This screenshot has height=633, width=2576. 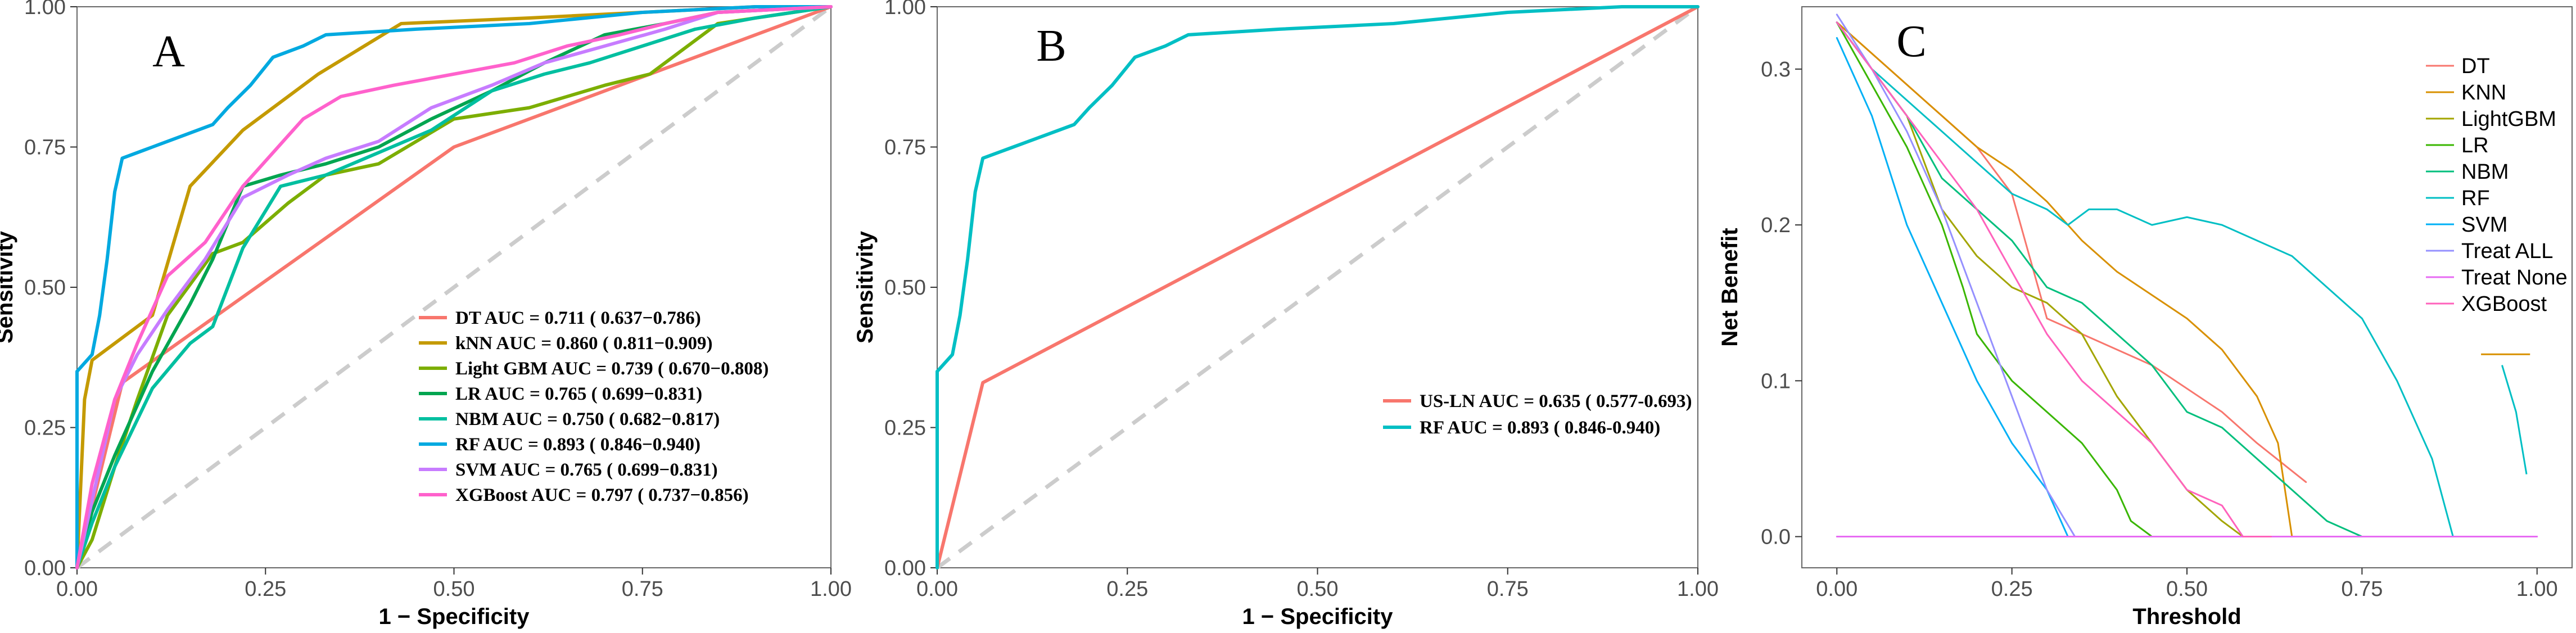 I want to click on legend-label: RF AUC = 0.893 ( 0.846-0.940), so click(x=1540, y=428).